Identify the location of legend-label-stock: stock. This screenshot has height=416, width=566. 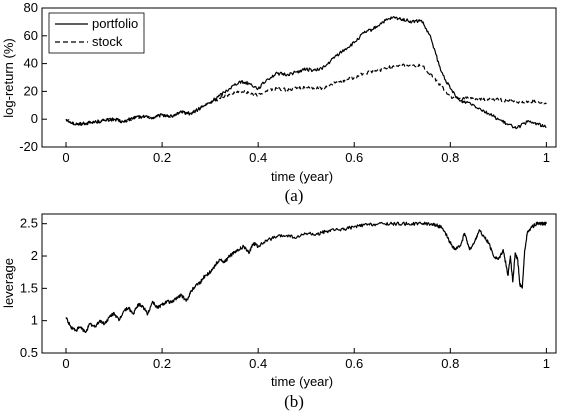
(107, 41).